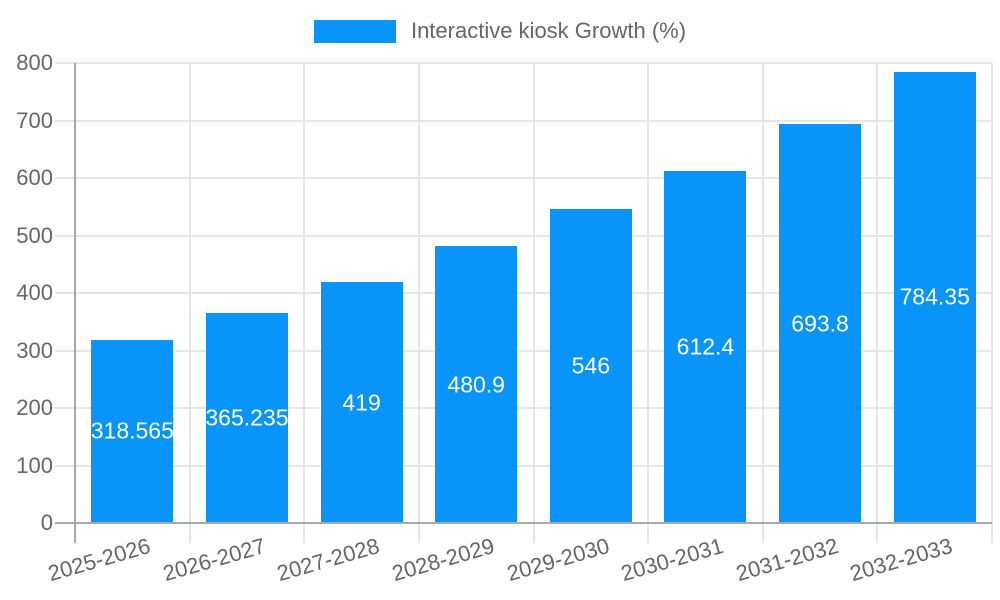 The width and height of the screenshot is (1000, 600). What do you see at coordinates (34, 350) in the screenshot?
I see `y-tick-label: 300` at bounding box center [34, 350].